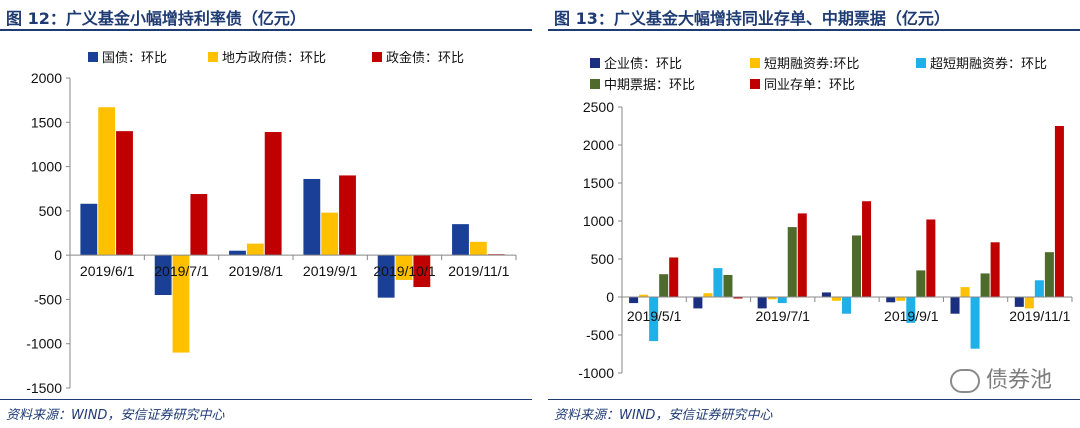 Image resolution: width=1080 pixels, height=428 pixels. What do you see at coordinates (643, 64) in the screenshot?
I see `legend-label: 企业债：环比` at bounding box center [643, 64].